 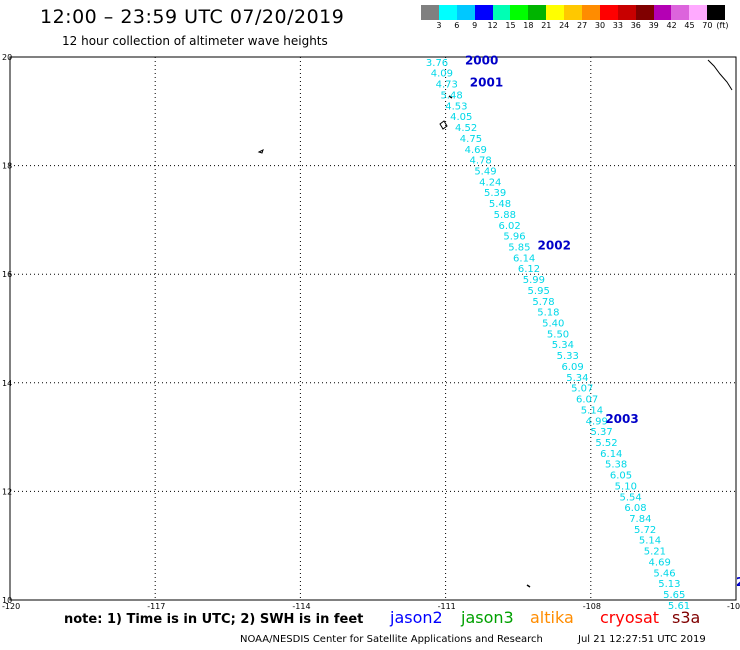 I want to click on wave-height-value: 4.09, so click(x=442, y=74).